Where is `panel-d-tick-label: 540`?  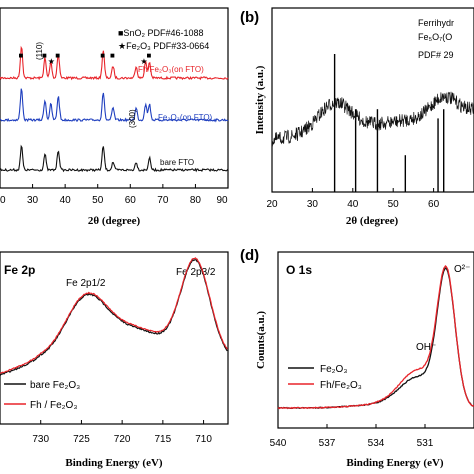 panel-d-tick-label: 540 is located at coordinates (278, 443).